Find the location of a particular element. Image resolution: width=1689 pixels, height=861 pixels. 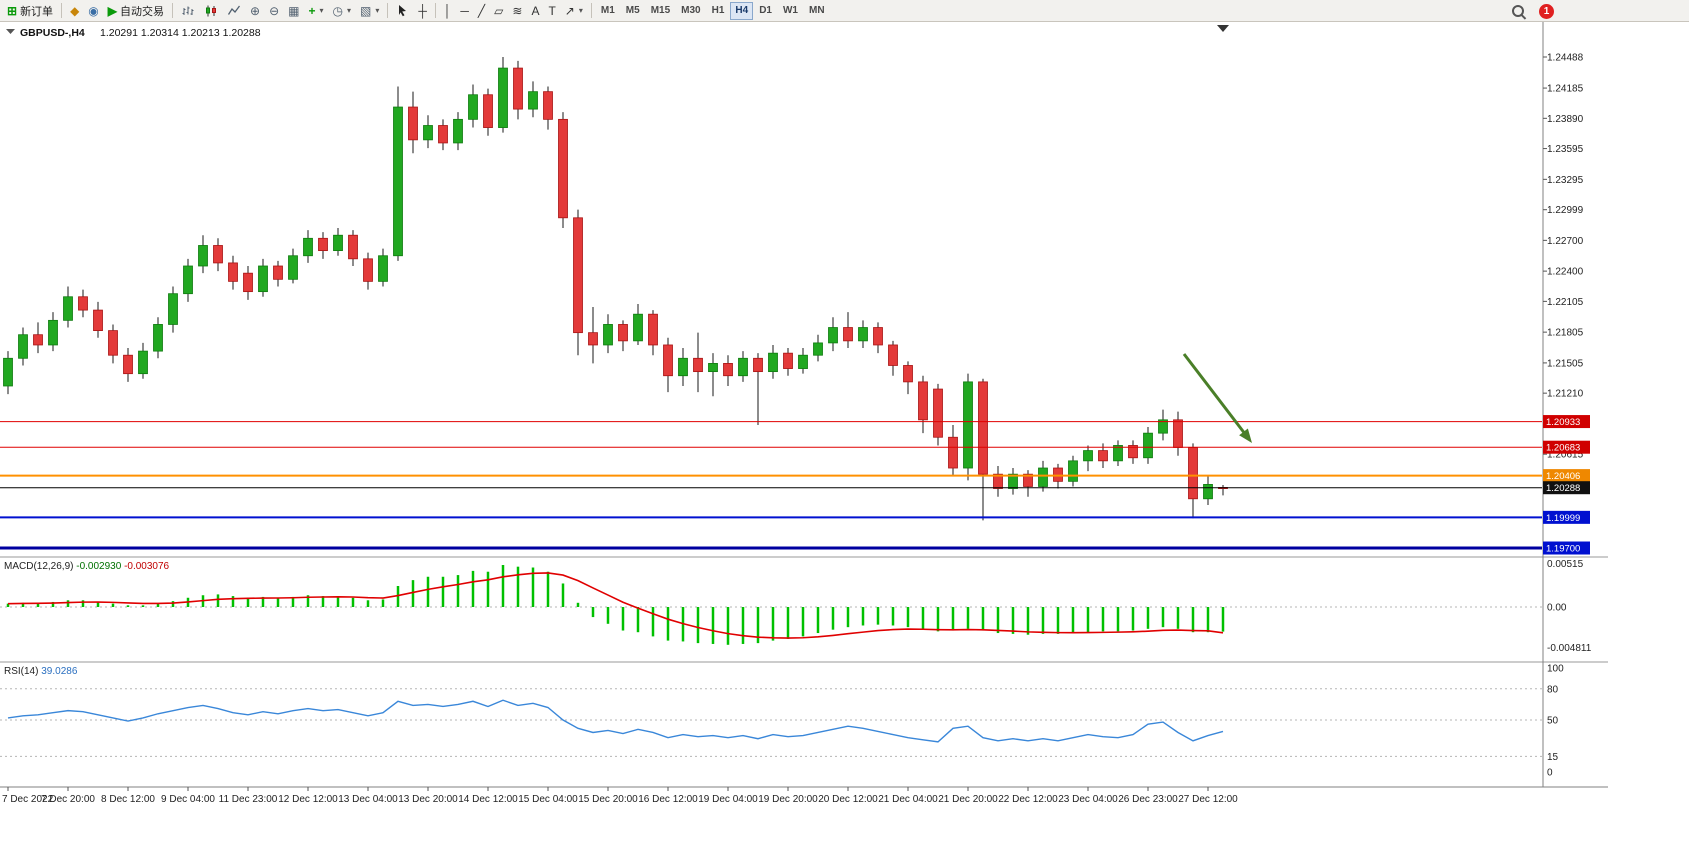

horizontal-line-tool-button: ─ is located at coordinates (464, 10).